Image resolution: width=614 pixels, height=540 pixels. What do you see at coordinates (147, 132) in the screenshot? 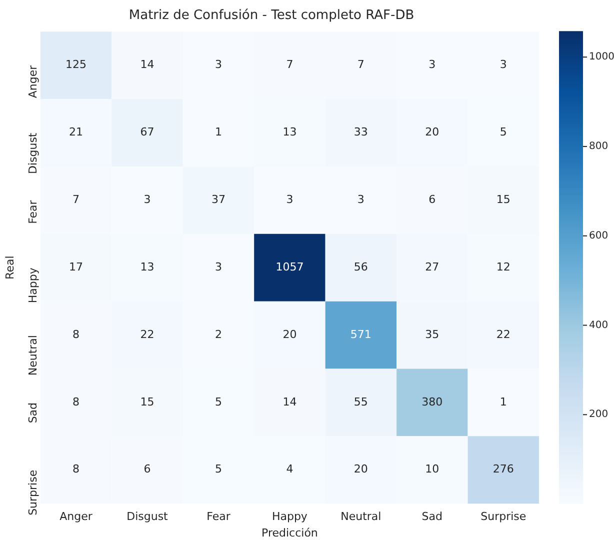
I see `data-label: 67` at bounding box center [147, 132].